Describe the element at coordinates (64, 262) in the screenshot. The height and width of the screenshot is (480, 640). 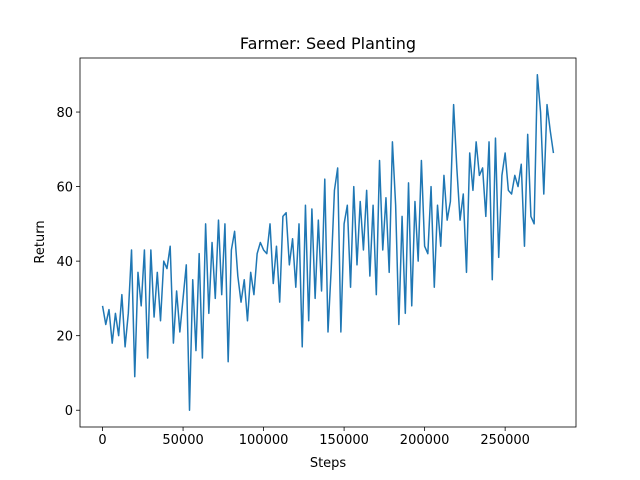
I see `y-tick-label: 40` at that location.